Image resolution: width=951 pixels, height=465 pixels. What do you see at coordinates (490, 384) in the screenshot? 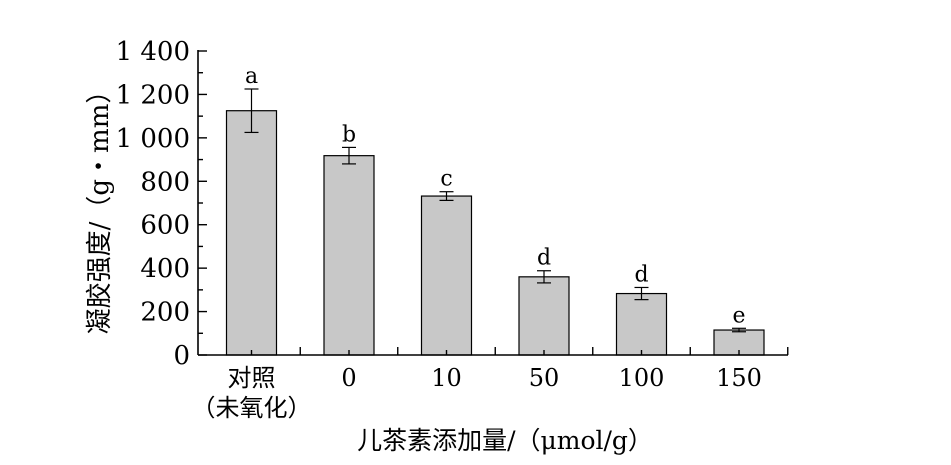
I see `x-axis: 对照（未氧化） 0 10 50 100 150` at bounding box center [490, 384].